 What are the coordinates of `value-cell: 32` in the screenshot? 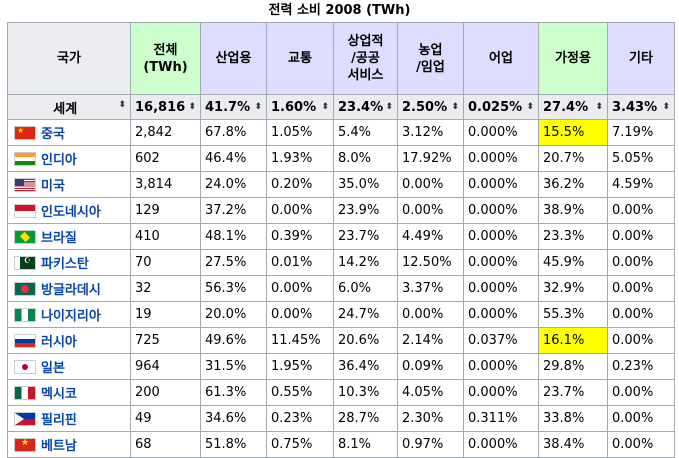 It's located at (165, 288).